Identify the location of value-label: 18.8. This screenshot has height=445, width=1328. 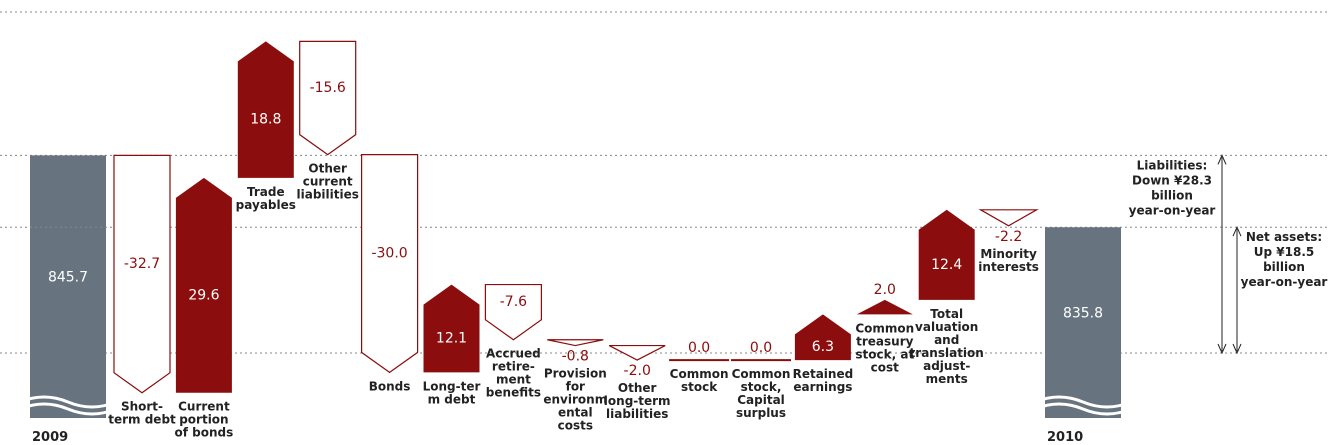
(265, 120).